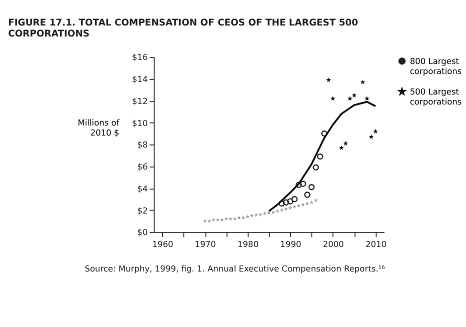 This screenshot has width=466, height=327. Describe the element at coordinates (99, 128) in the screenshot. I see `y-axis-title: Millions of 2010 $` at that location.